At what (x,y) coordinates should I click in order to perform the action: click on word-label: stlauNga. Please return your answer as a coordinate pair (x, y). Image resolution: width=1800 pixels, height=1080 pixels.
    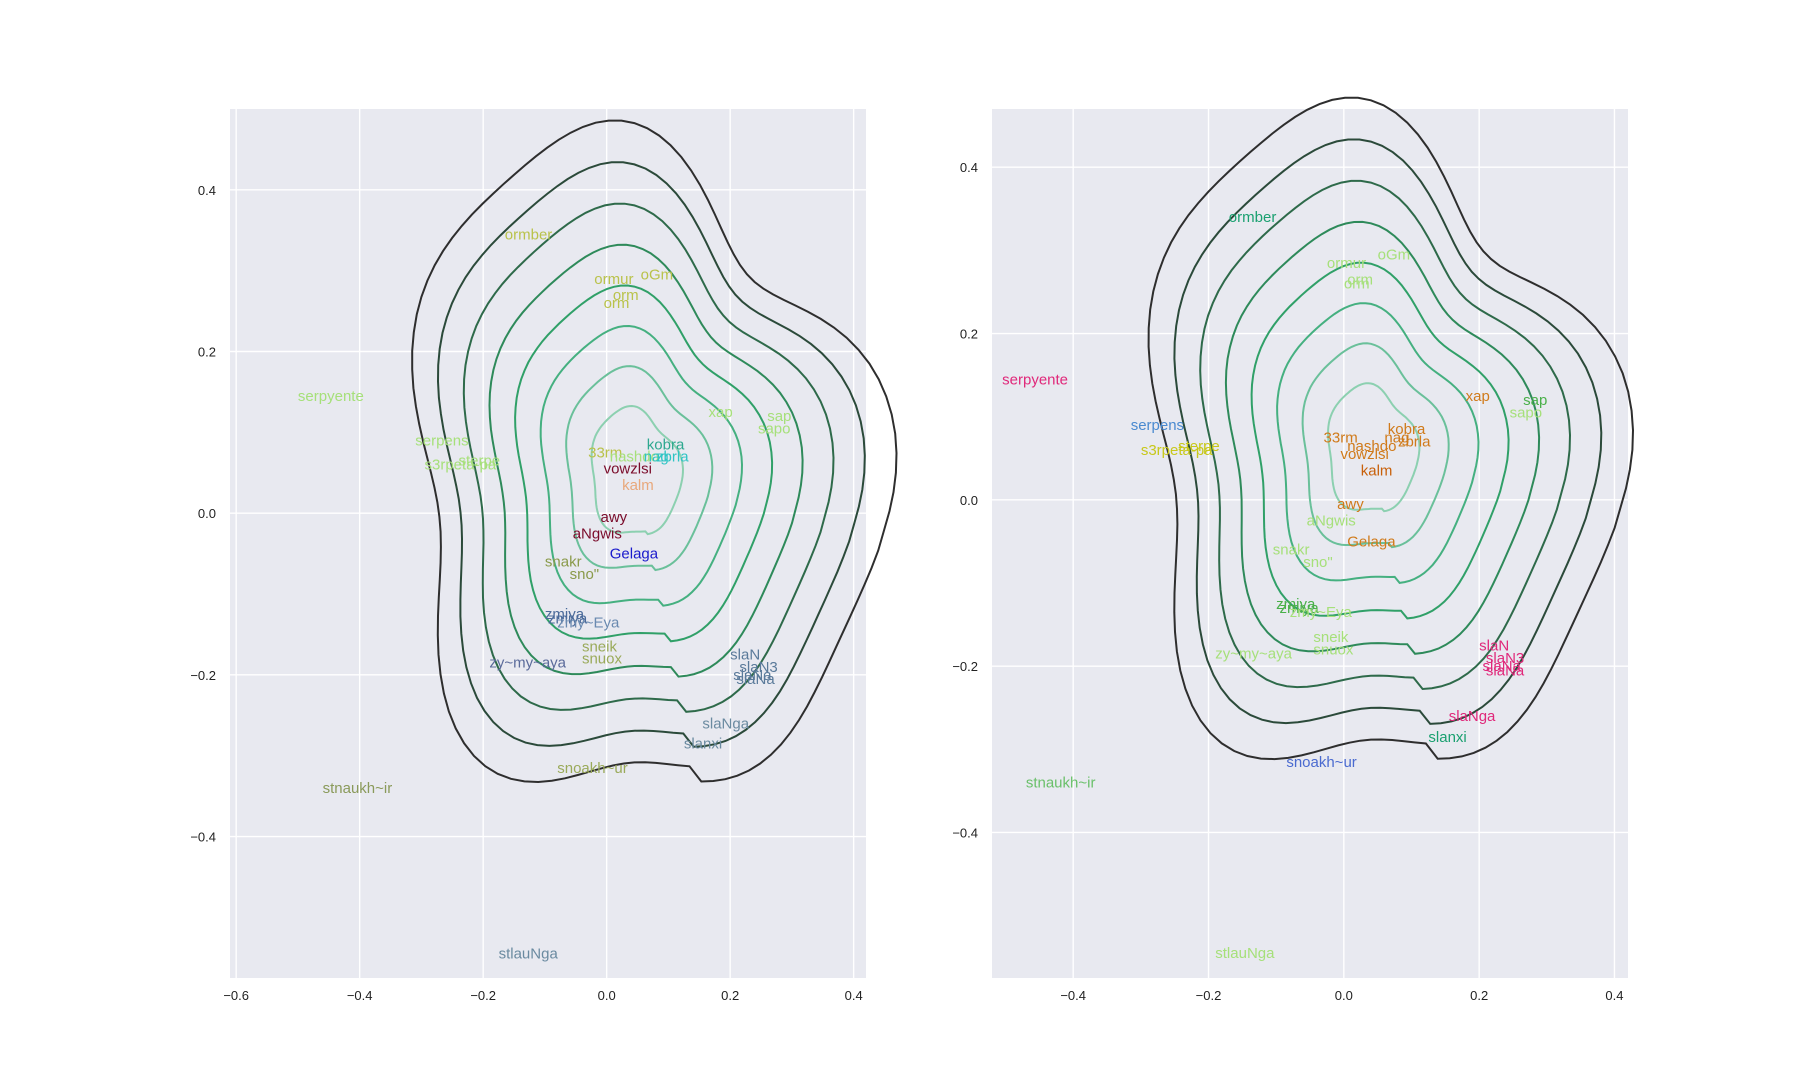
    Looking at the image, I should click on (1245, 953).